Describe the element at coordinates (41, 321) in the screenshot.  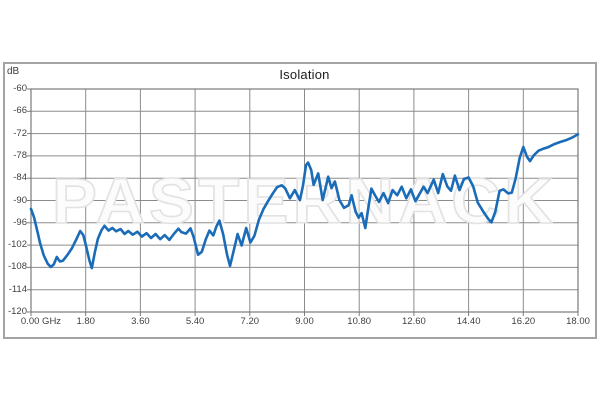
I see `x-tick-label: 0.00 GHz` at that location.